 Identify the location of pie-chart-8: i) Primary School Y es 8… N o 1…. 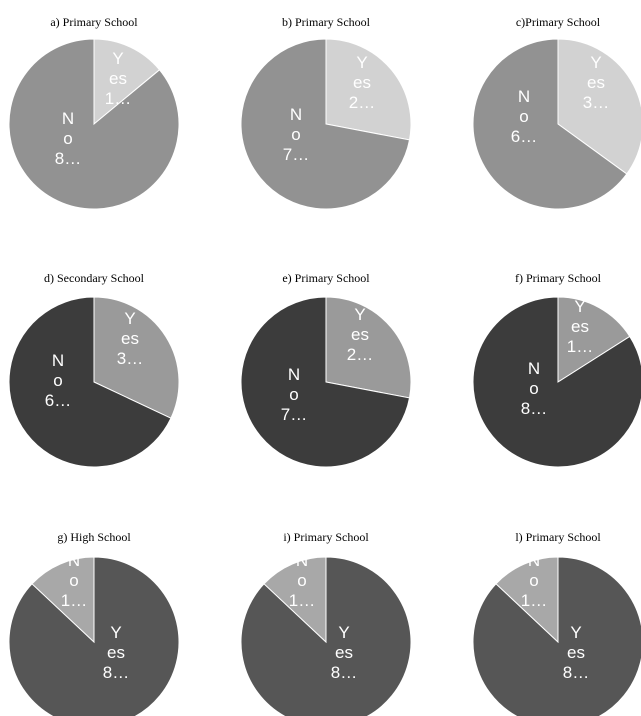
(326, 623).